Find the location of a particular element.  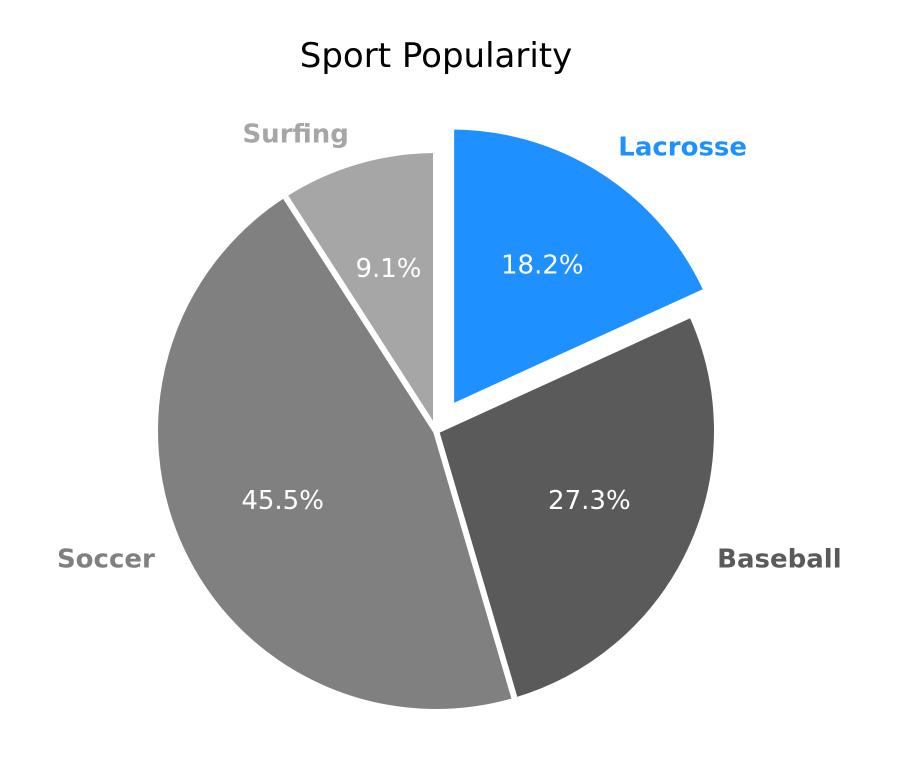

pct-label-surfing: 9.1% is located at coordinates (388, 269).